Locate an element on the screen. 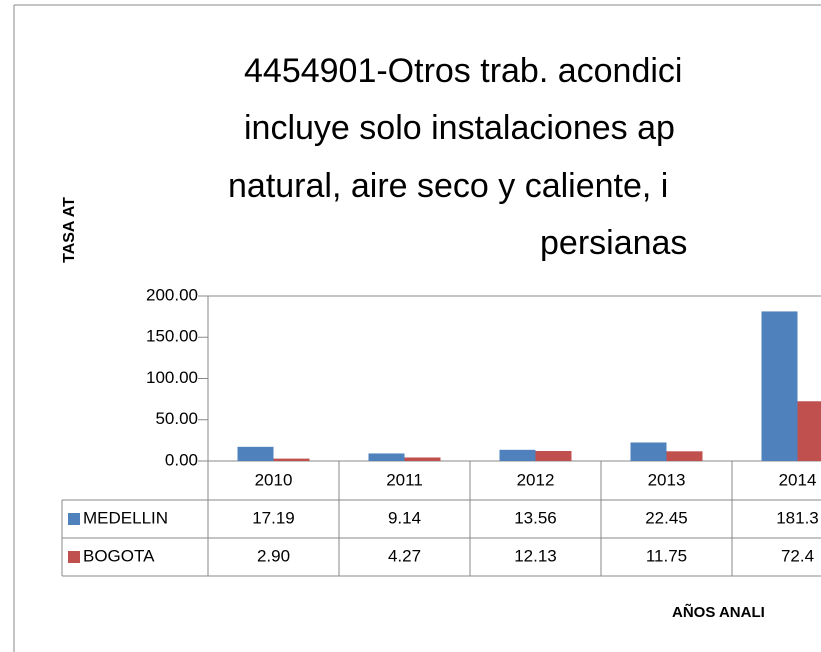 This screenshot has height=652, width=821. table-value: 181.3 is located at coordinates (797, 517).